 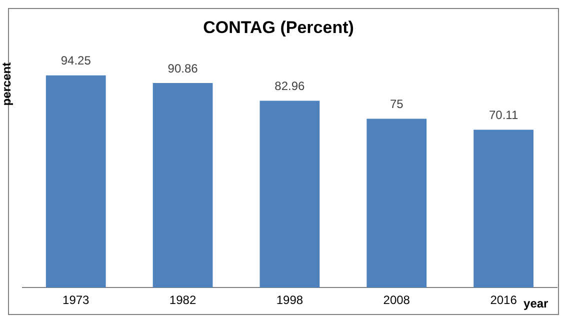 I want to click on chart-title: CONTAG (Percent), so click(x=278, y=27).